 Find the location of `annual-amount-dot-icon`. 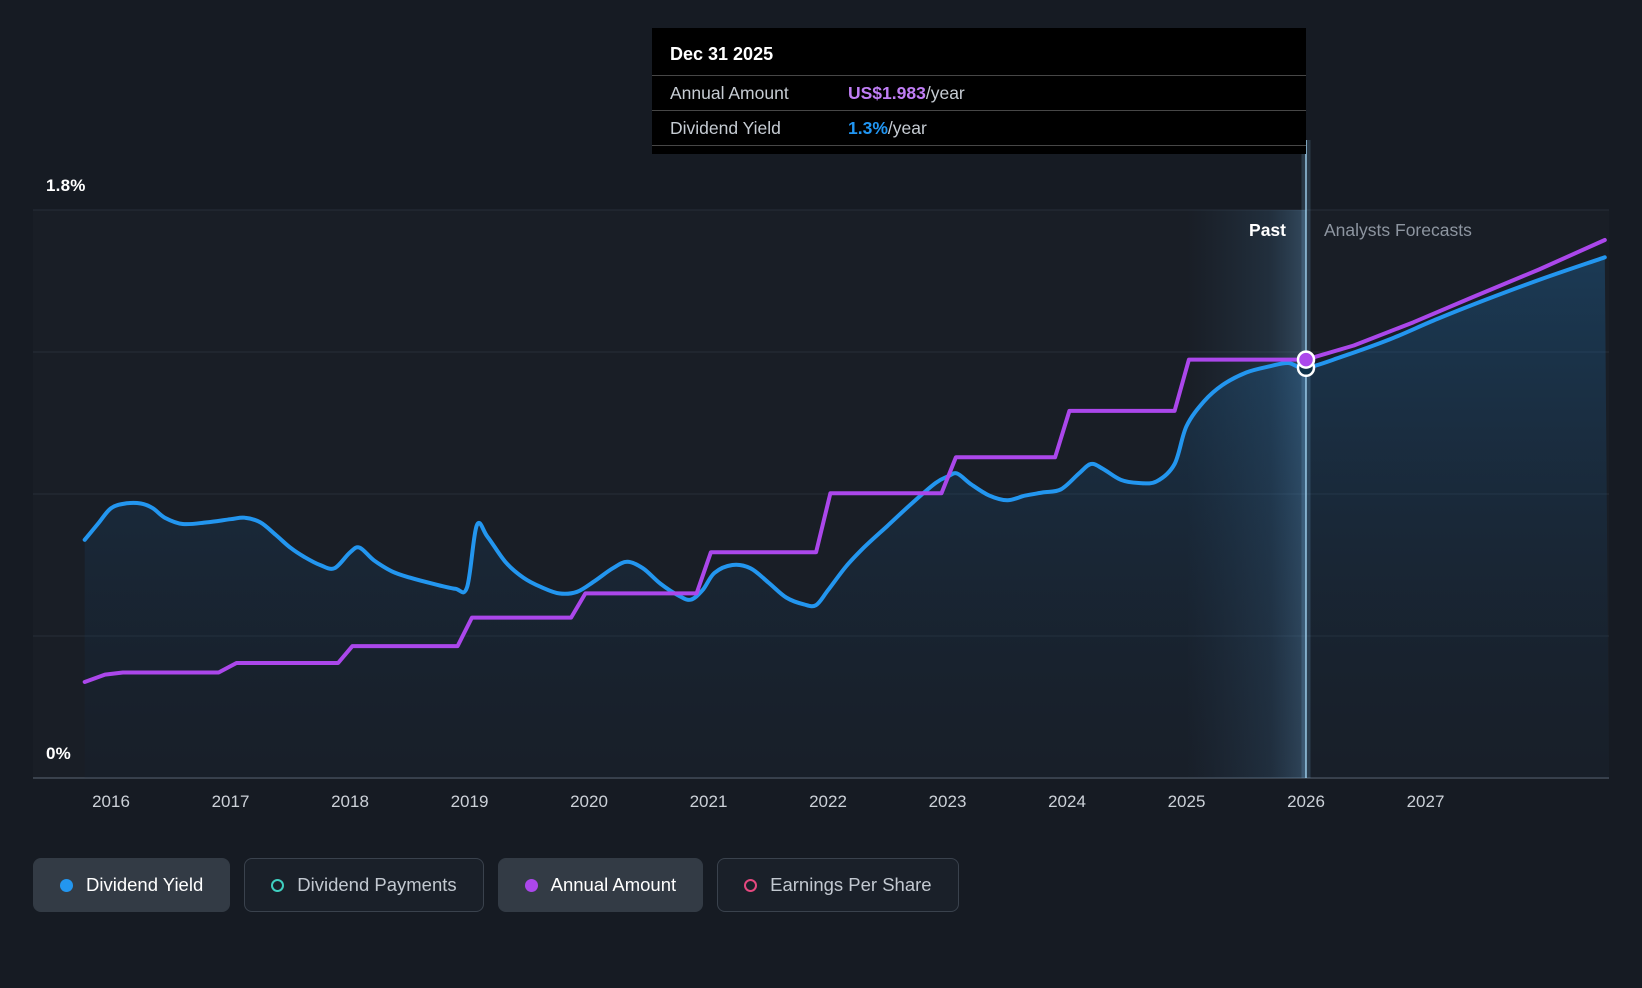

annual-amount-dot-icon is located at coordinates (531, 885).